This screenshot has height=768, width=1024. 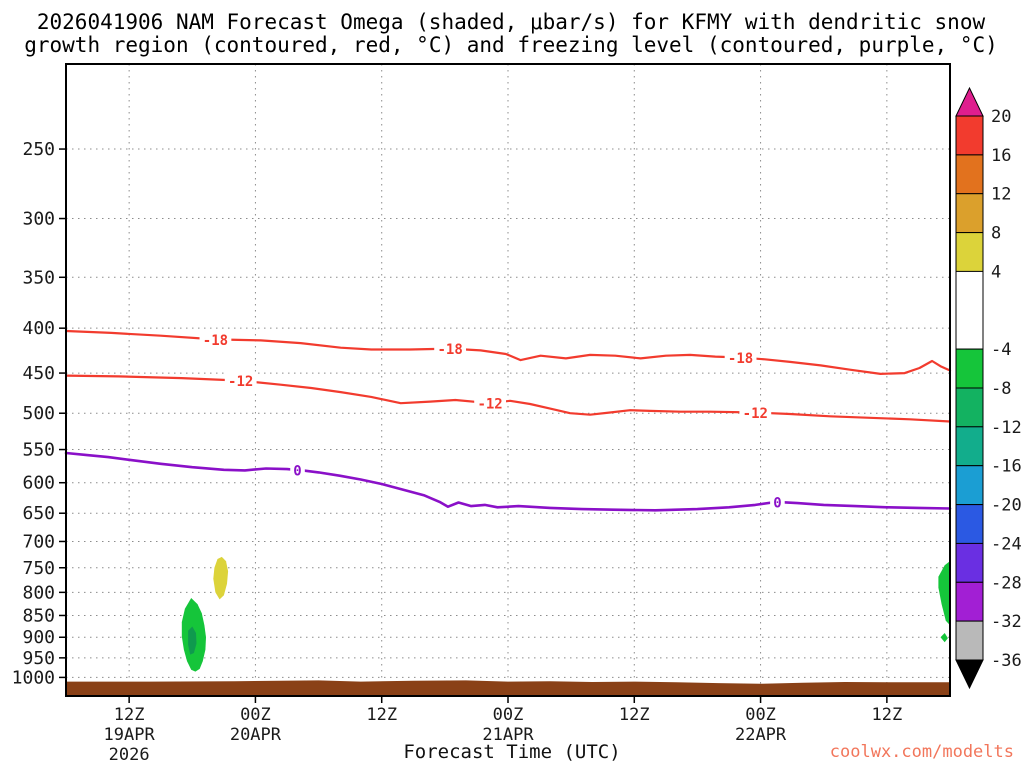 I want to click on y-tick-label: 450, so click(x=38, y=373).